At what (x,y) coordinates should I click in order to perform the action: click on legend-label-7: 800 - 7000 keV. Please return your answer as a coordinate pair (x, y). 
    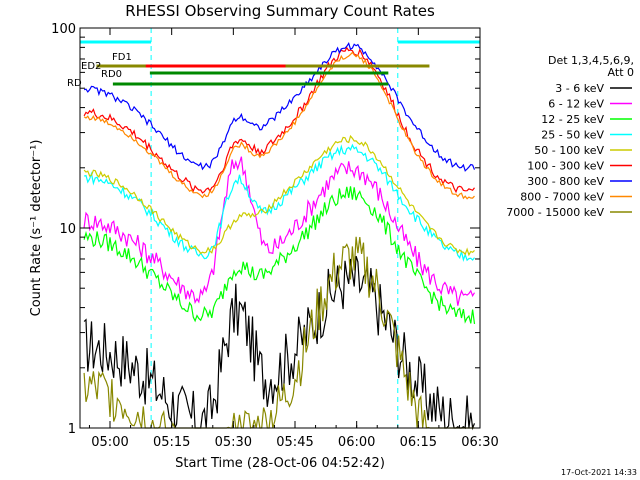
    Looking at the image, I should click on (562, 197).